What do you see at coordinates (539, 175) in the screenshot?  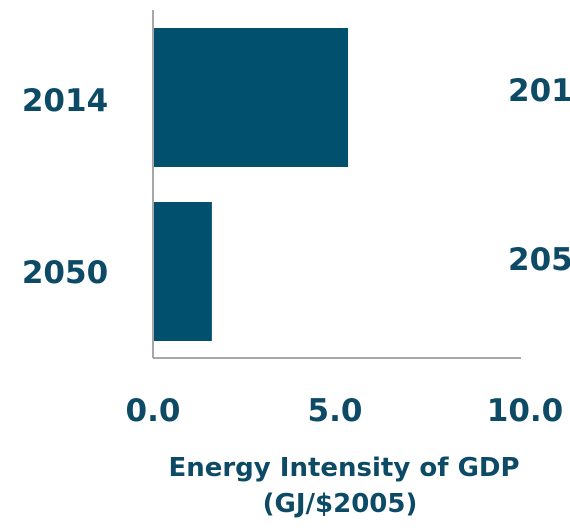 I see `cutoff-labels: 2014 2050` at bounding box center [539, 175].